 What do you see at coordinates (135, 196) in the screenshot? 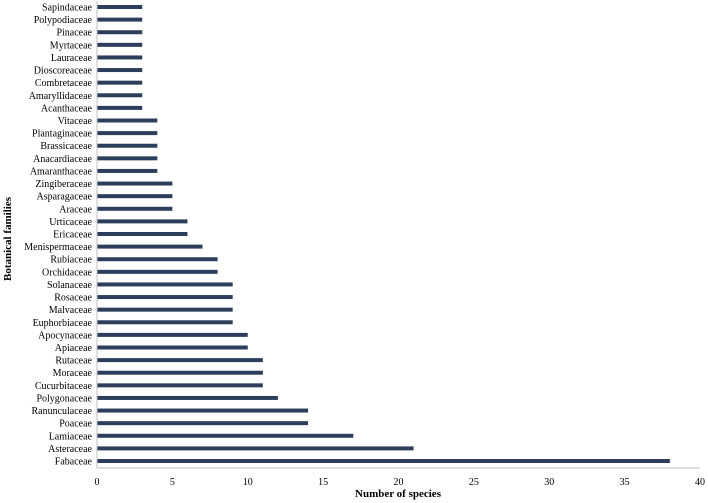
I see `bar-asparagaceae` at bounding box center [135, 196].